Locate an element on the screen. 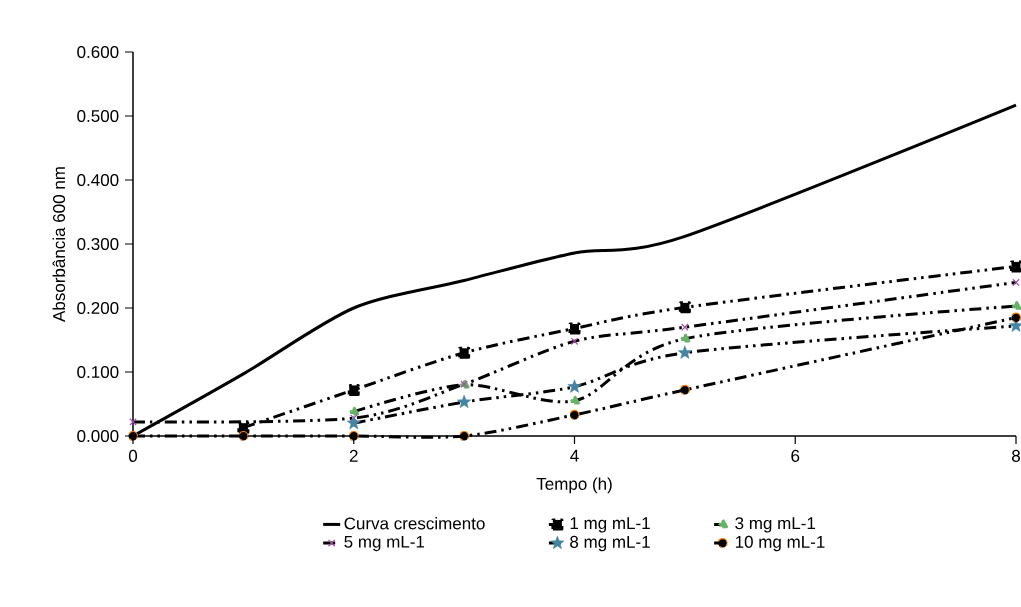  x-tick-label: 0 is located at coordinates (133, 455).